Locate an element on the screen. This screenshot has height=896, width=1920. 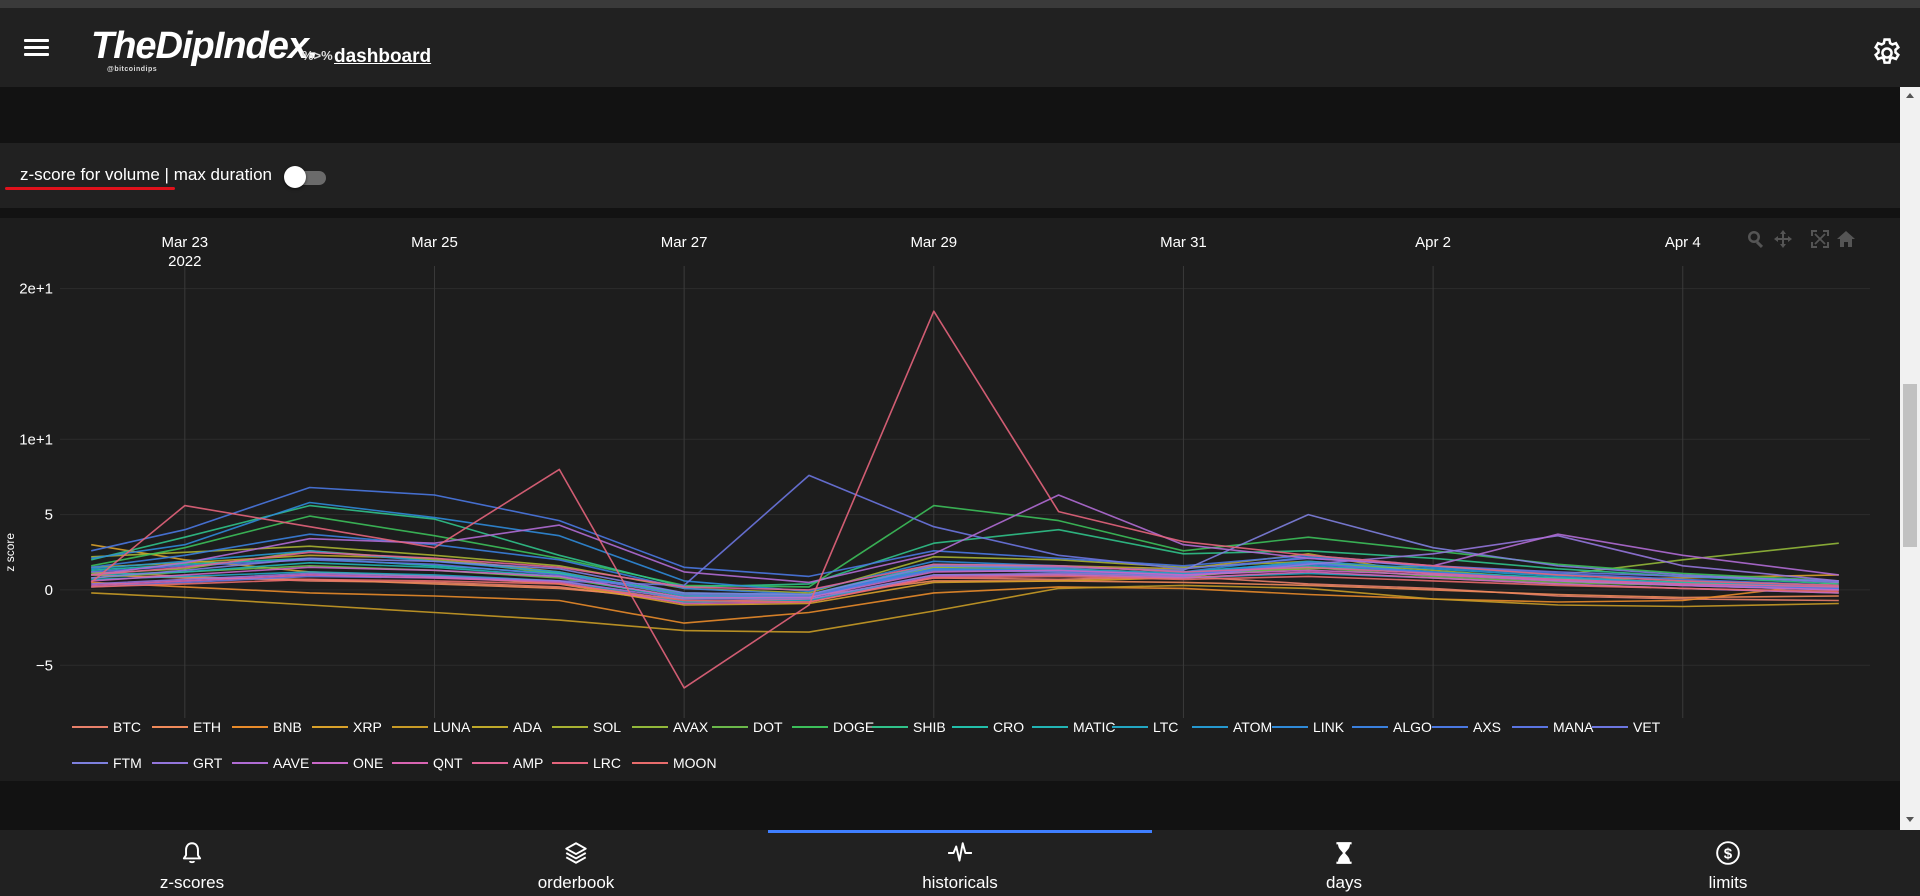
legend-label: ONE is located at coordinates (368, 763).